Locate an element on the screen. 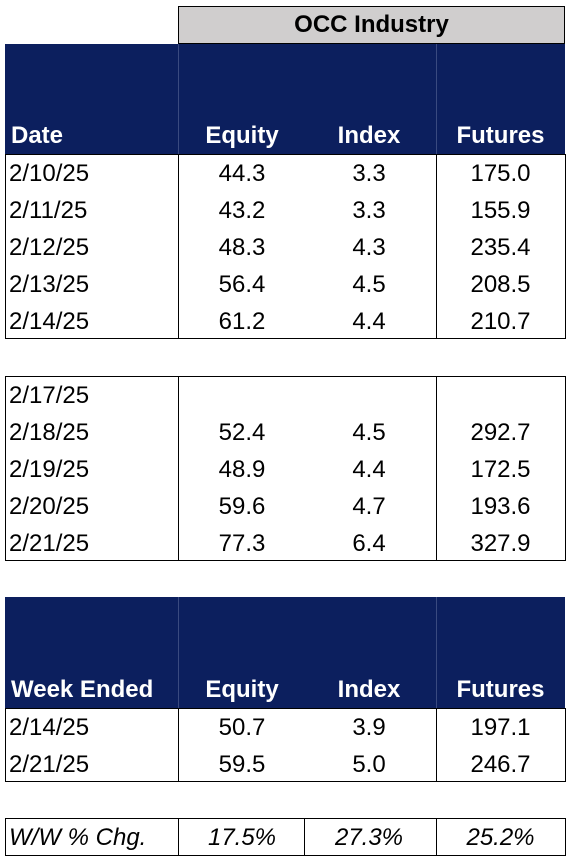  table-cell-date: 2/20/25 is located at coordinates (49, 506).